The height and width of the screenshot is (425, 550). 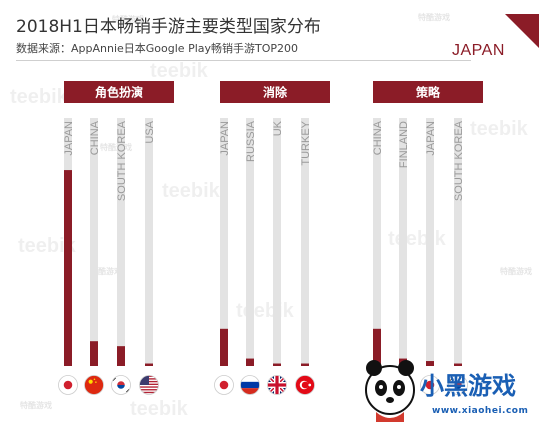 What do you see at coordinates (250, 385) in the screenshot?
I see `russia-flag` at bounding box center [250, 385].